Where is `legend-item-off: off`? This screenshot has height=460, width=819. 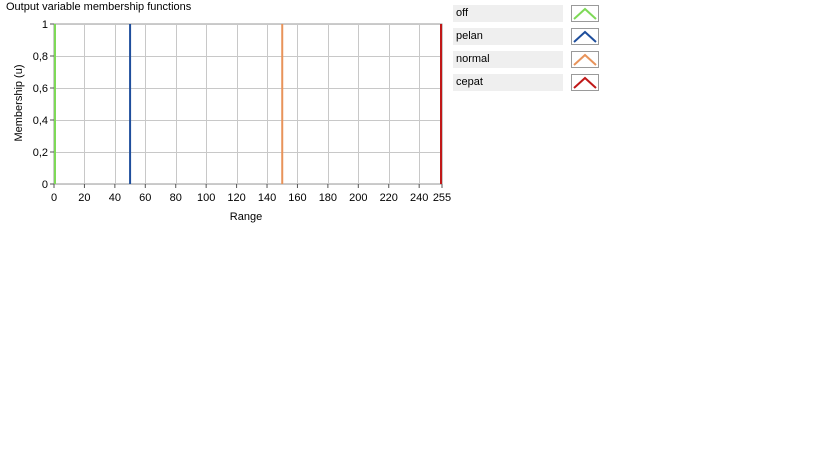 legend-item-off: off is located at coordinates (528, 16).